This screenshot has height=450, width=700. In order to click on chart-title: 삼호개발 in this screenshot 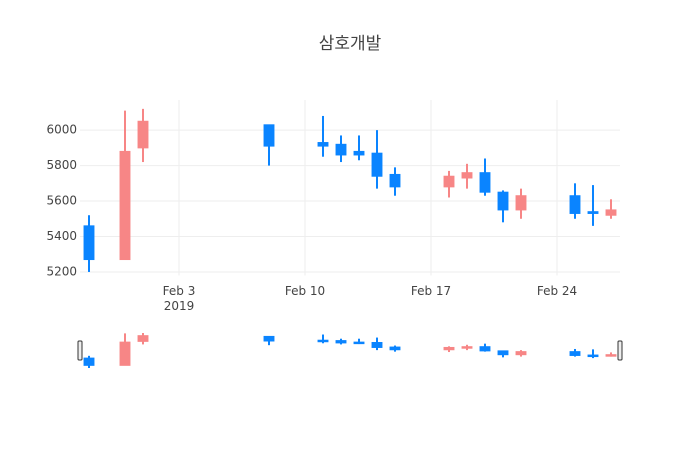, I will do `click(350, 44)`.